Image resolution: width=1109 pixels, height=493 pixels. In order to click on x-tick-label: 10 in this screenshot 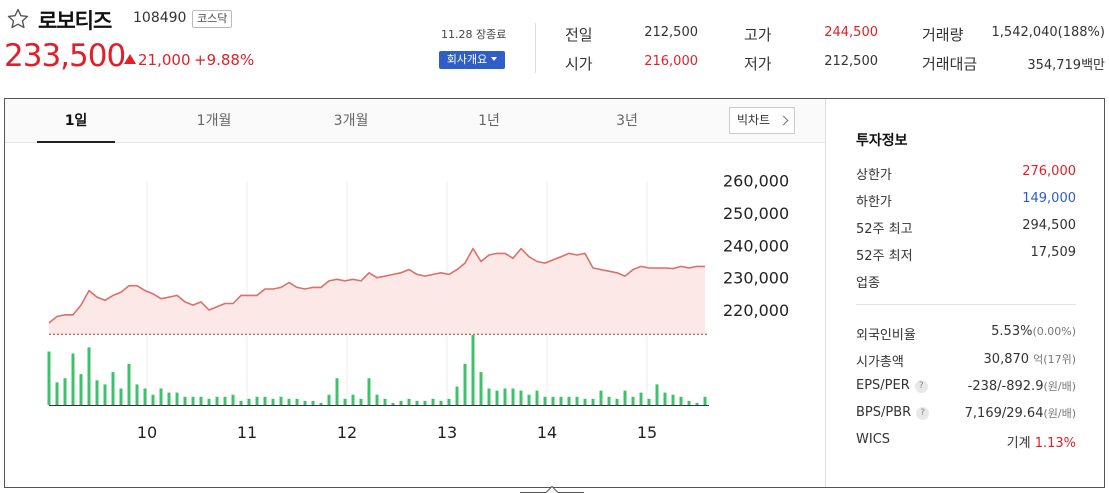, I will do `click(147, 432)`.